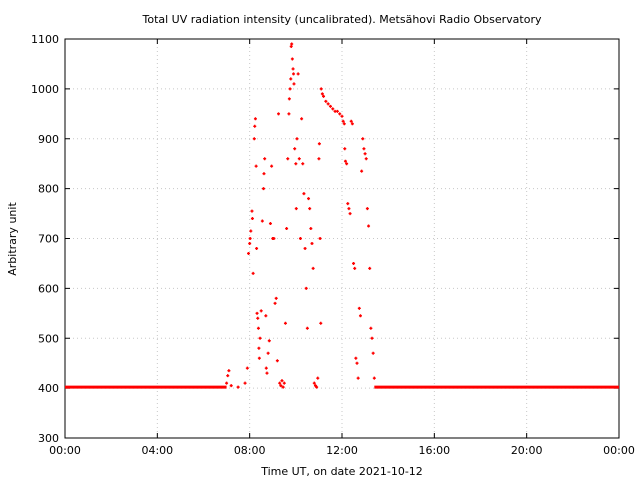 The width and height of the screenshot is (640, 480). What do you see at coordinates (45, 89) in the screenshot?
I see `y-tick-label: 1000` at bounding box center [45, 89].